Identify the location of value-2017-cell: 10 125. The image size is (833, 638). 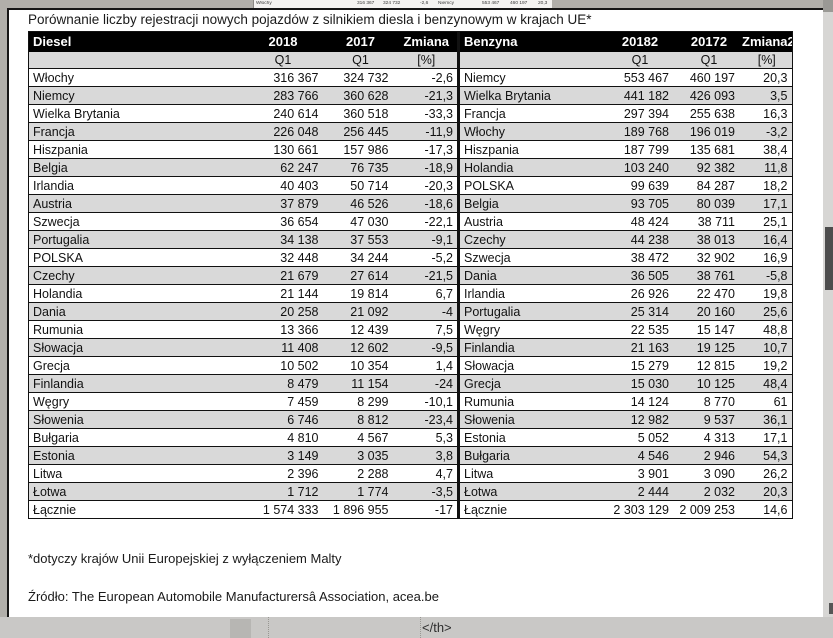
(709, 383).